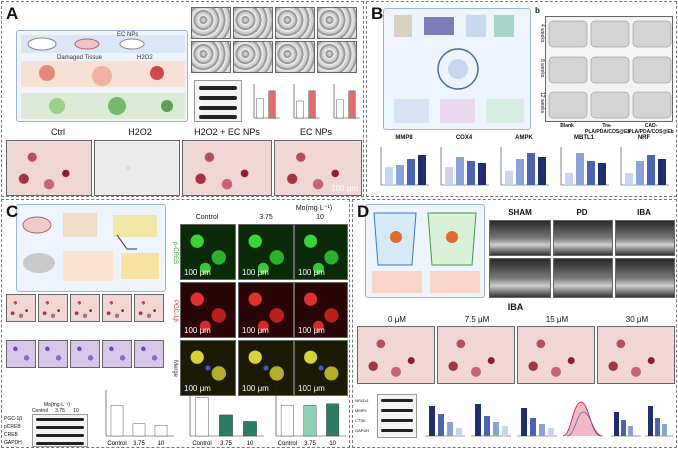  Describe the element at coordinates (102, 76) in the screenshot. I see `schematic-diagram: Damaged Tissue H2O2 EC NPs` at that location.